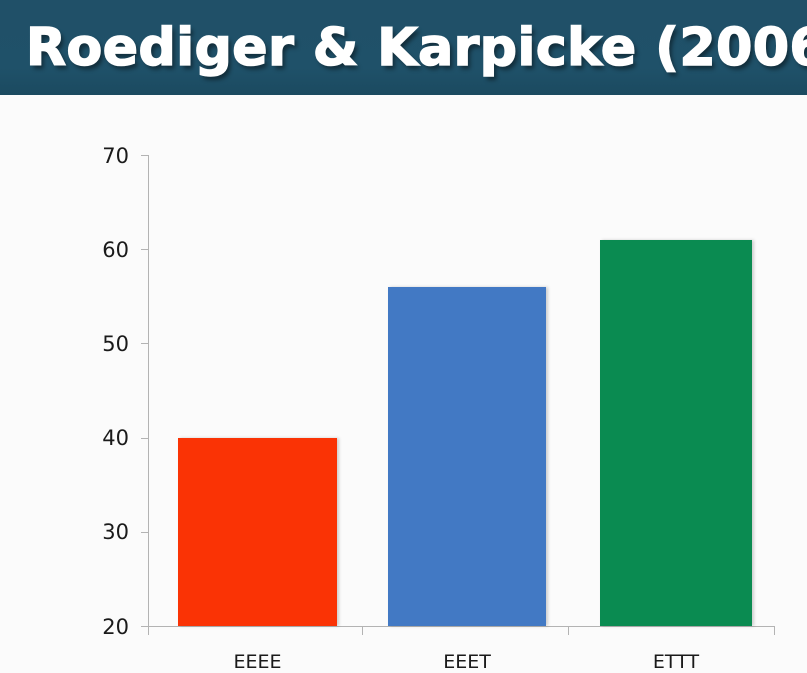 The image size is (807, 673). I want to click on bar-eeet, so click(467, 456).